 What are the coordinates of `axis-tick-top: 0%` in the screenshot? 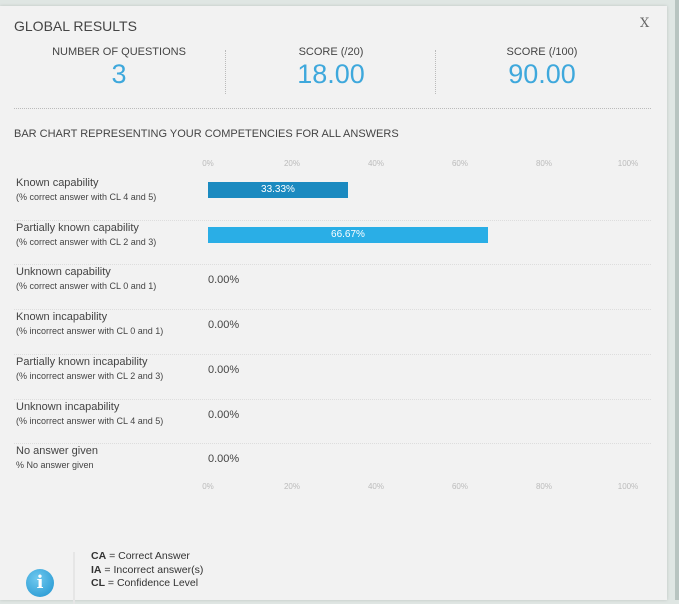 It's located at (208, 163).